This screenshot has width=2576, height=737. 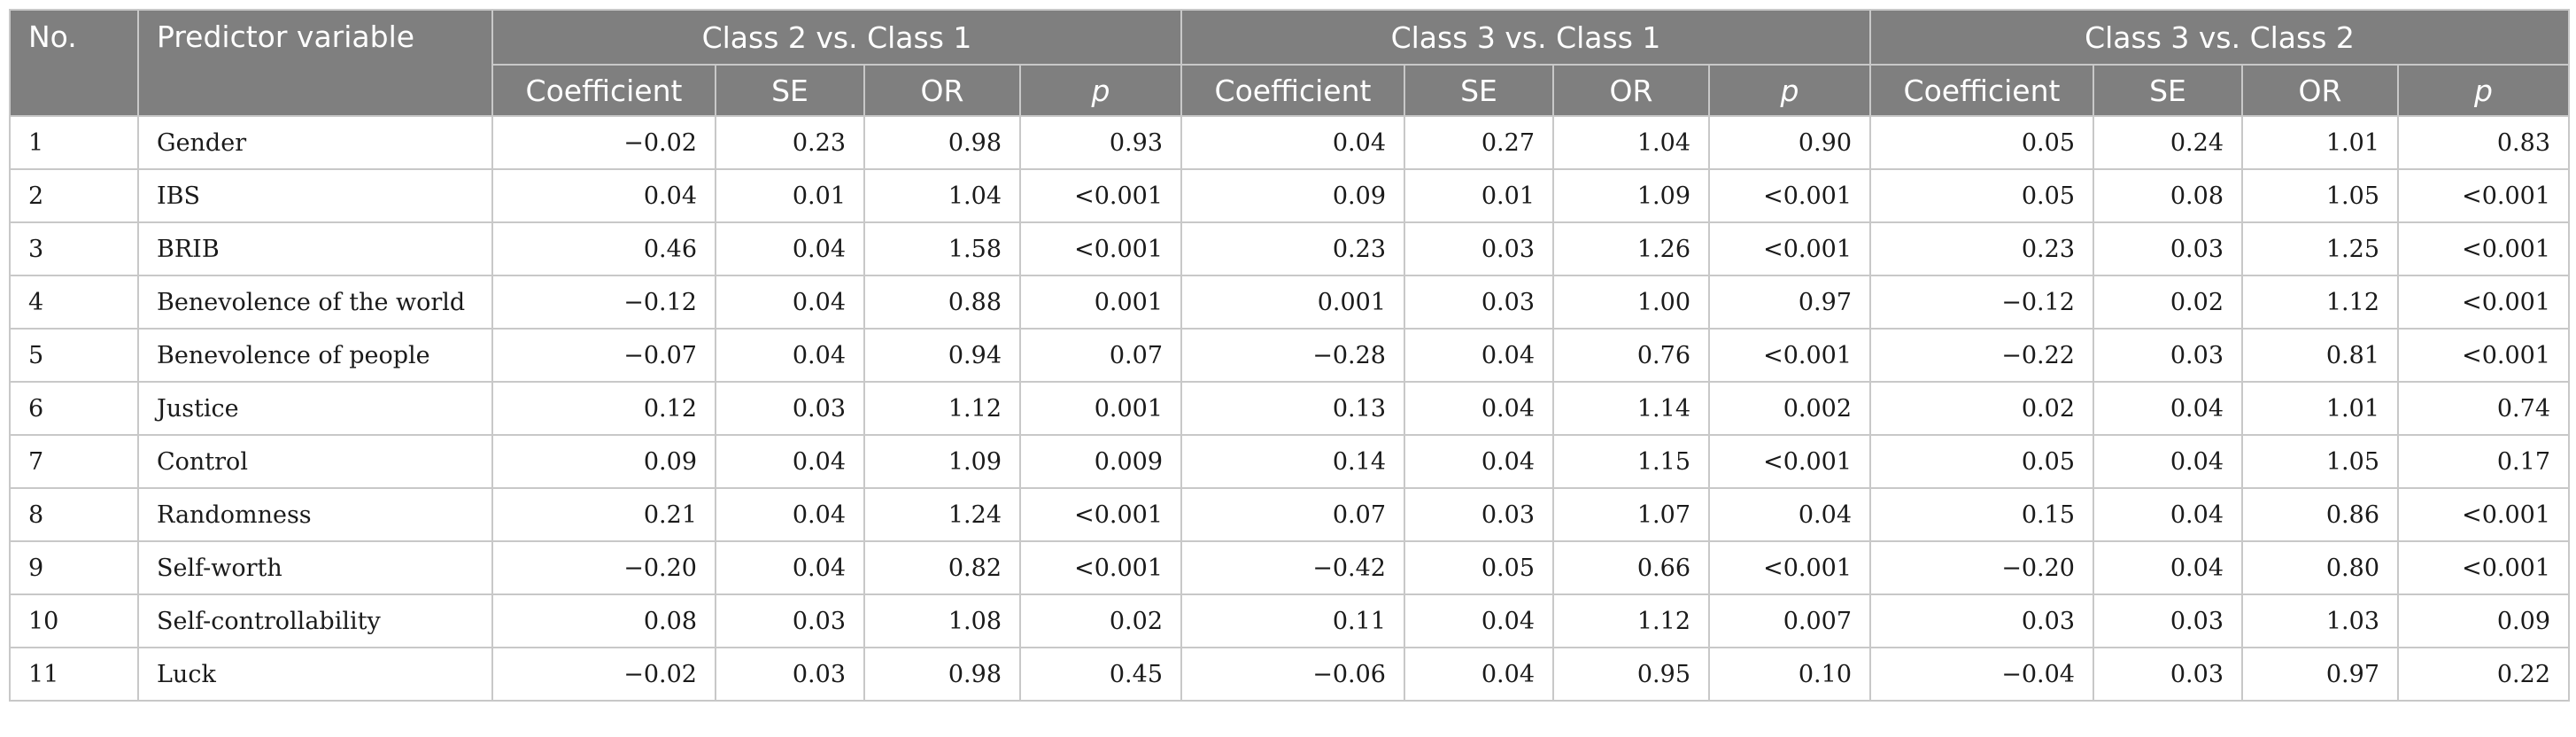 I want to click on p-cell-group-3: 0.74, so click(x=2483, y=408).